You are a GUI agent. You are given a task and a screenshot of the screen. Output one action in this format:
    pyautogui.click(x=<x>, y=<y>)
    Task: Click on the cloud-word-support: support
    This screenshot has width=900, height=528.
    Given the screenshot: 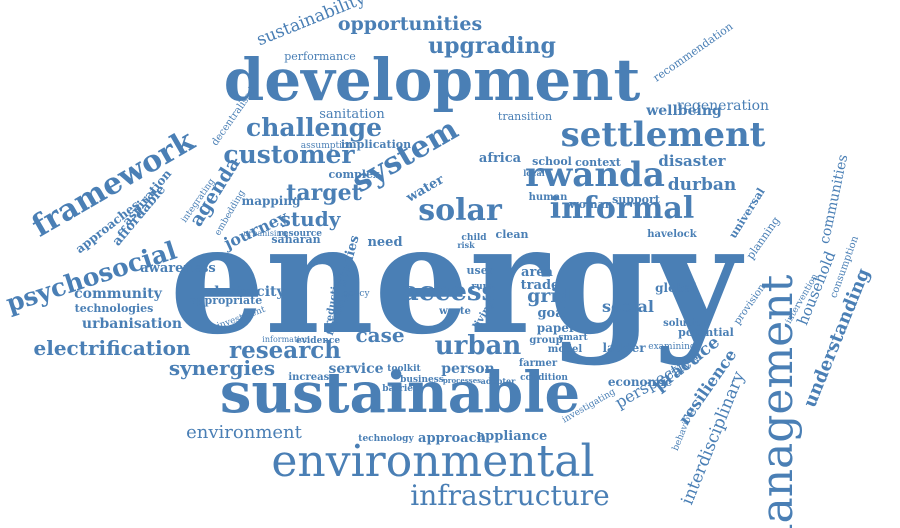 What is the action you would take?
    pyautogui.click(x=636, y=199)
    